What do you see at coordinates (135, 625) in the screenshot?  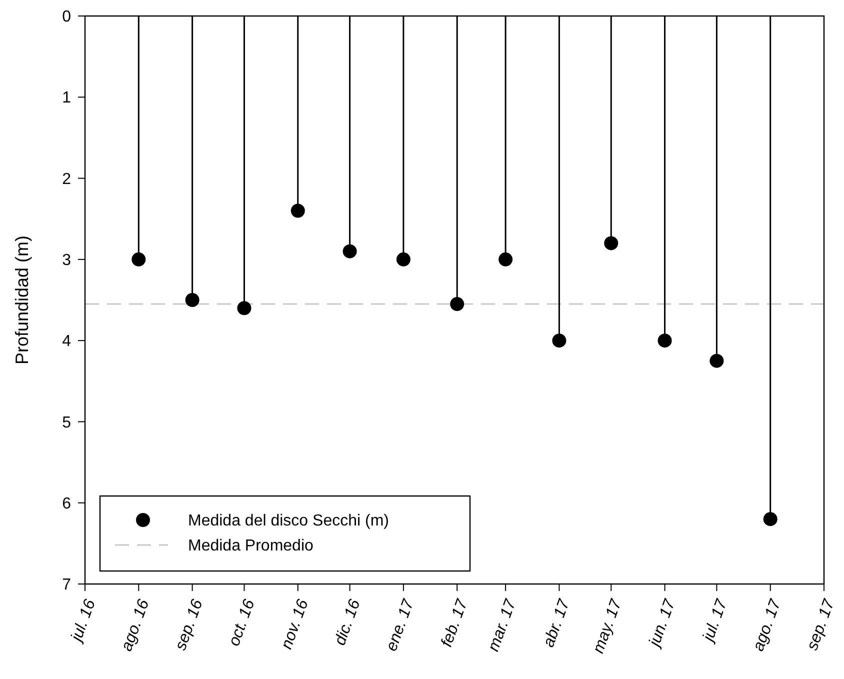 I see `x-tick-label: ago. 16` at bounding box center [135, 625].